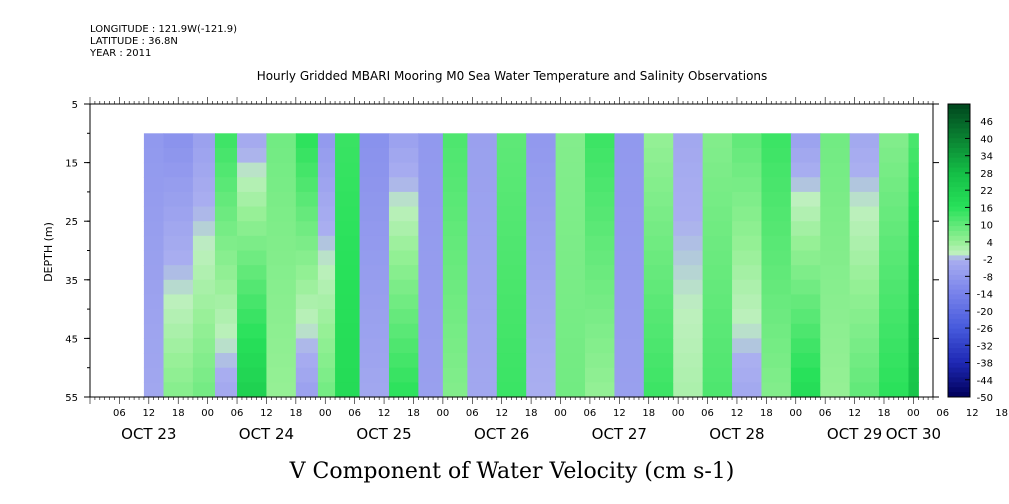 Image resolution: width=1009 pixels, height=504 pixels. What do you see at coordinates (986, 226) in the screenshot?
I see `colorbar-tick-label: 10` at bounding box center [986, 226].